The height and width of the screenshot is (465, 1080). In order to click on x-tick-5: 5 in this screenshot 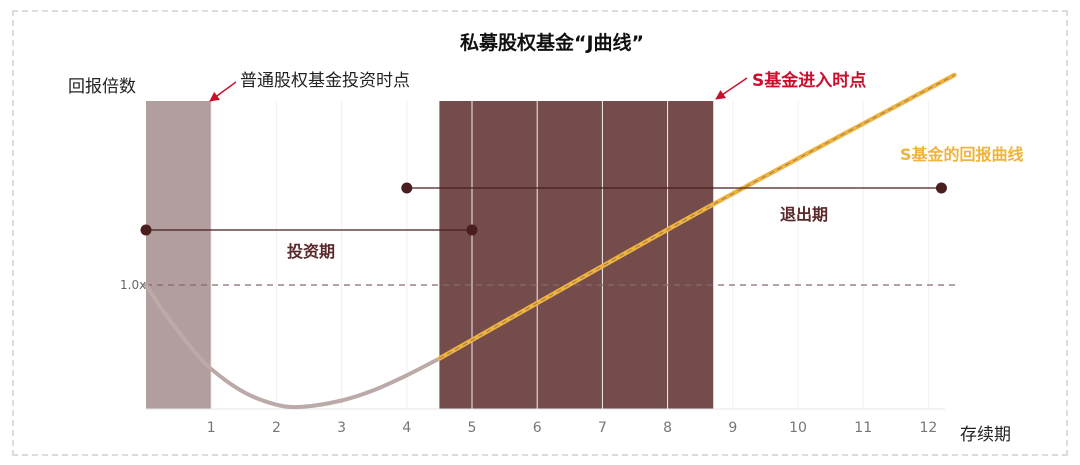, I will do `click(472, 428)`.